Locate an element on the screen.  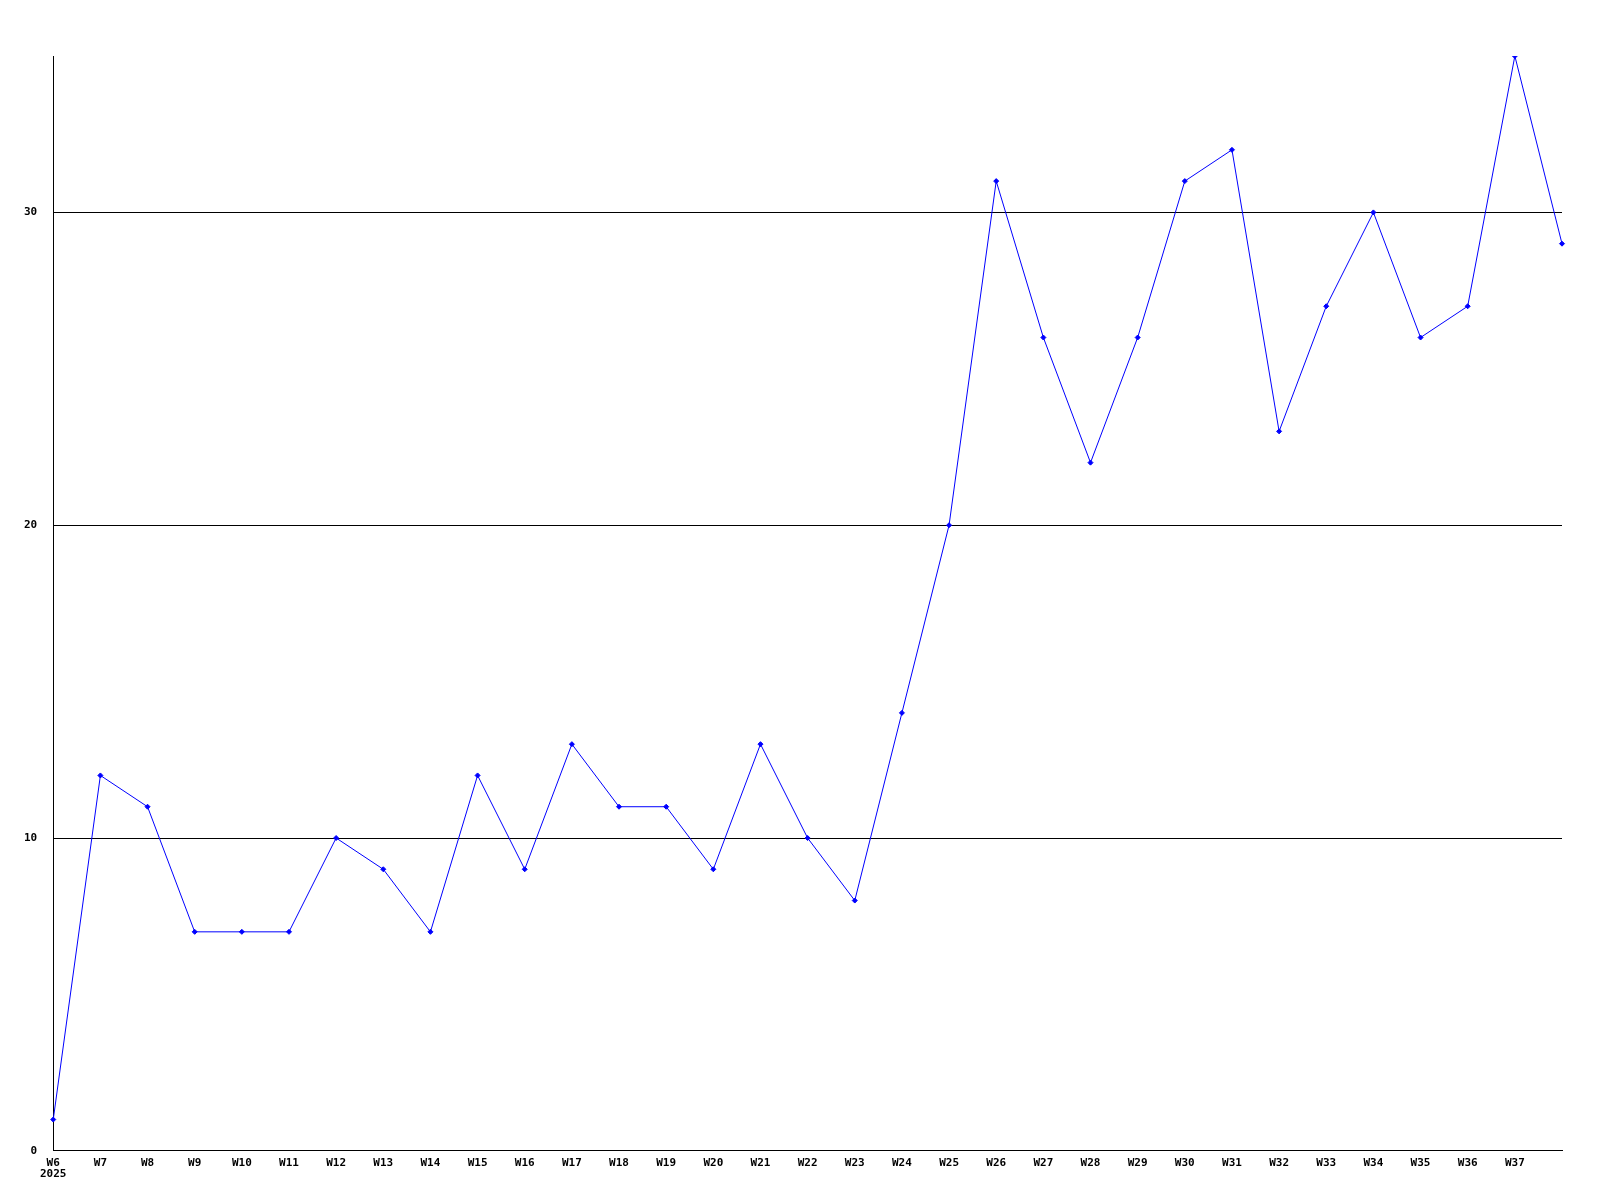
y-tick-label: 20 is located at coordinates (31, 525).